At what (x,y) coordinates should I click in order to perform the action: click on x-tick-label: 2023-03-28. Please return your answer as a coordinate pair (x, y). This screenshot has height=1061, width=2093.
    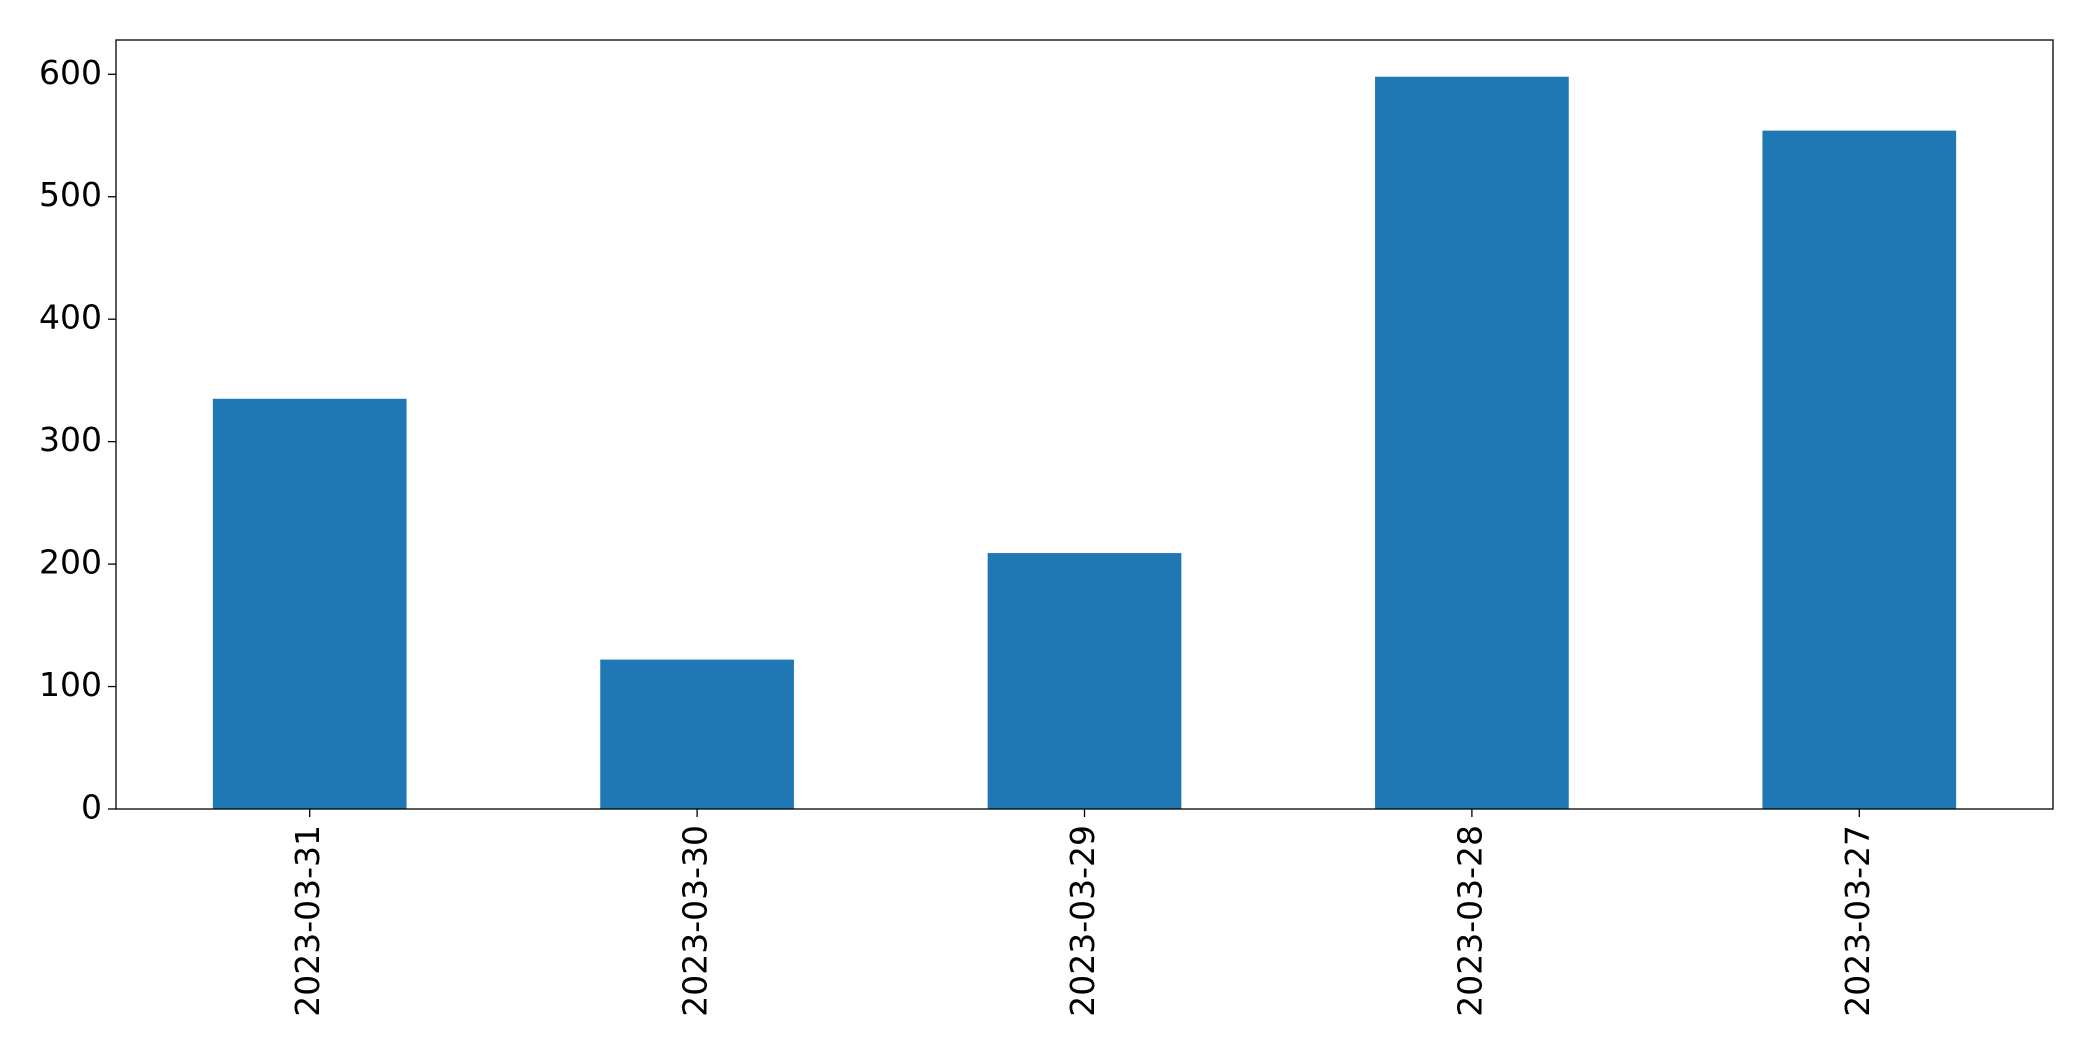
    Looking at the image, I should click on (1469, 921).